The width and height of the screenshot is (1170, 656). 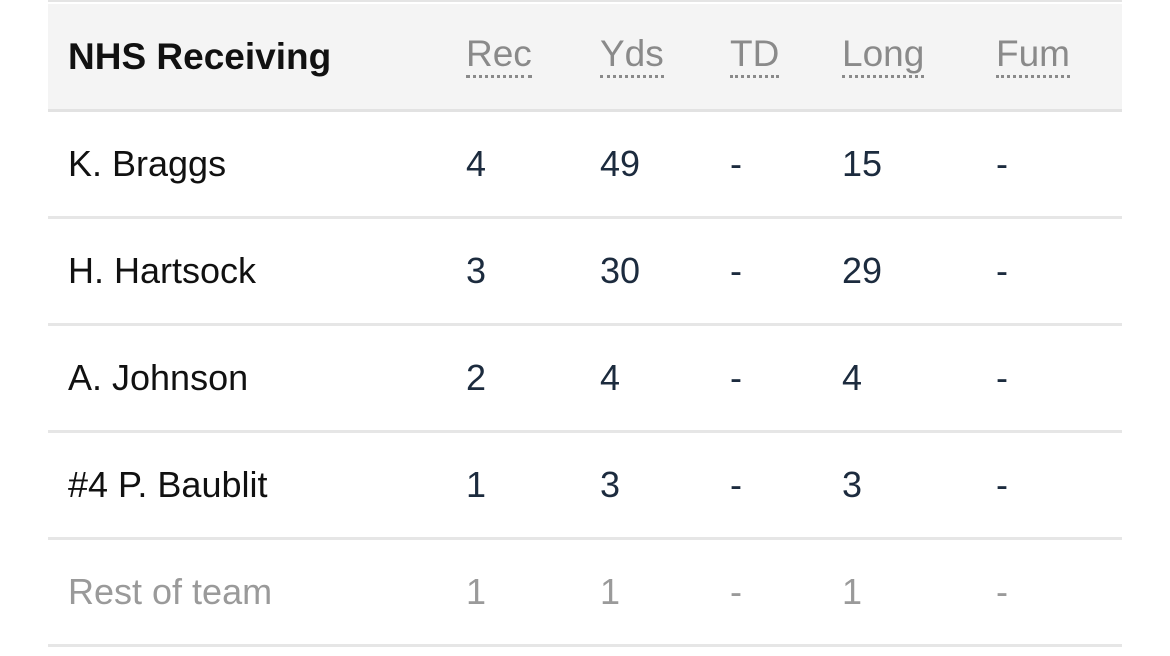 I want to click on column-header-long: Long, so click(x=883, y=56).